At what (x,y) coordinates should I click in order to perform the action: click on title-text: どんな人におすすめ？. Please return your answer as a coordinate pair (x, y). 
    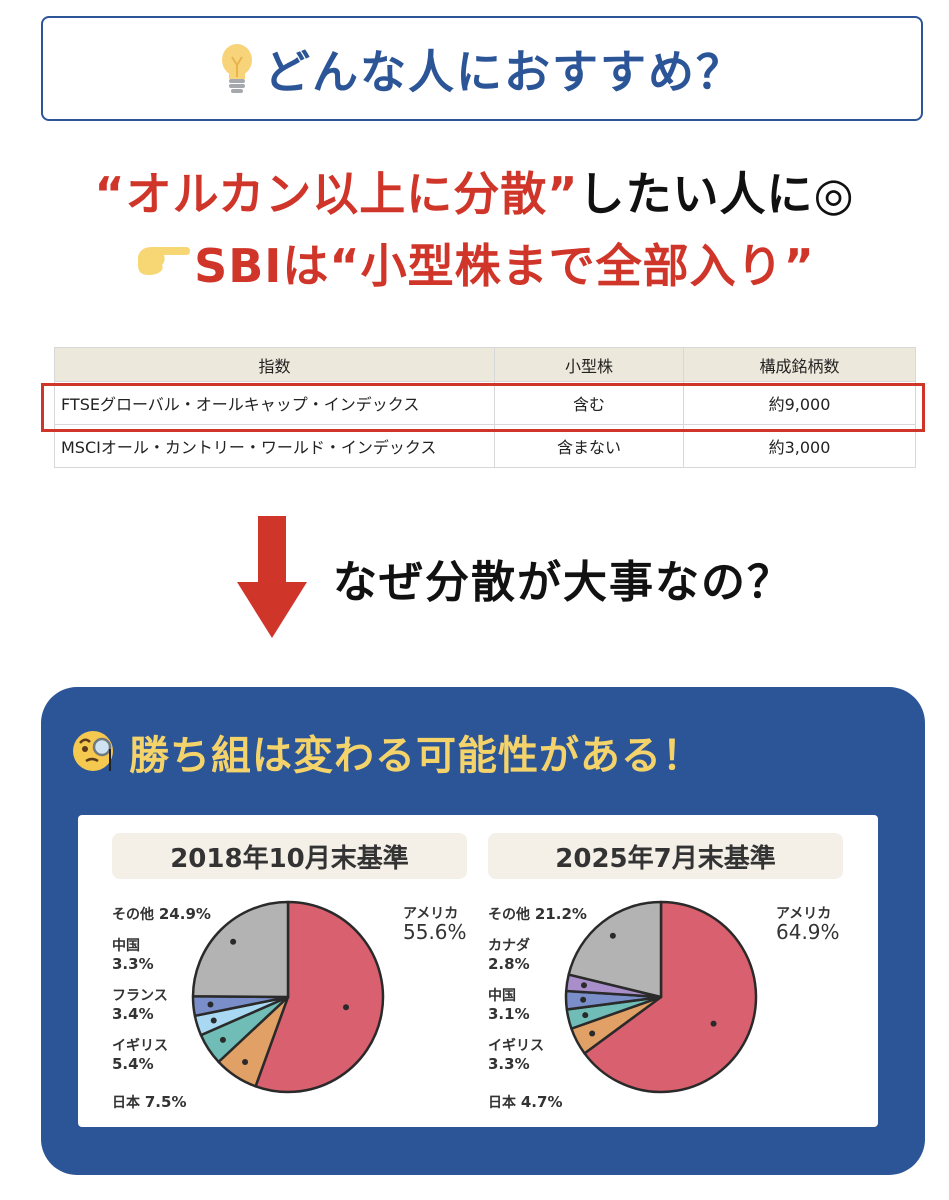
    Looking at the image, I should click on (504, 71).